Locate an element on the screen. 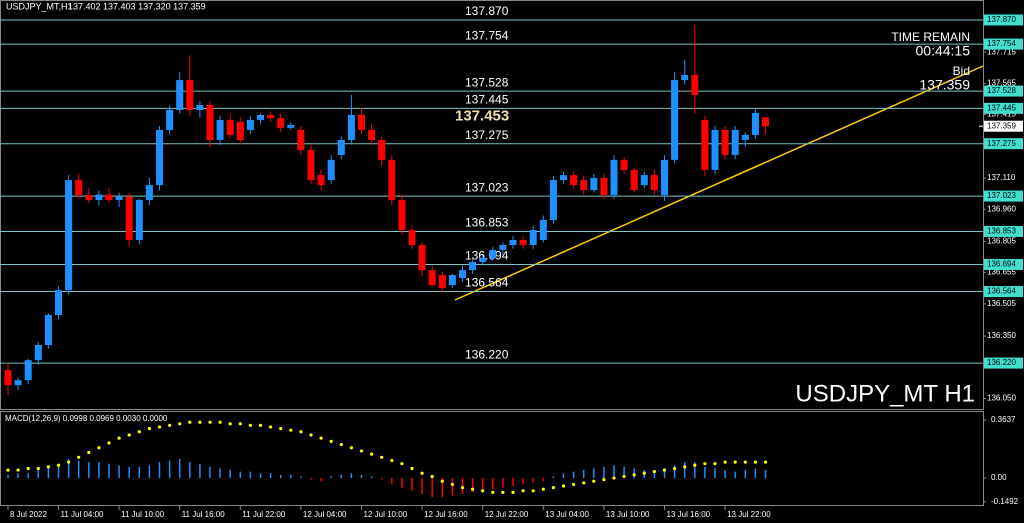 Image resolution: width=1024 pixels, height=523 pixels. level-axis-label: 137.275 is located at coordinates (1001, 143).